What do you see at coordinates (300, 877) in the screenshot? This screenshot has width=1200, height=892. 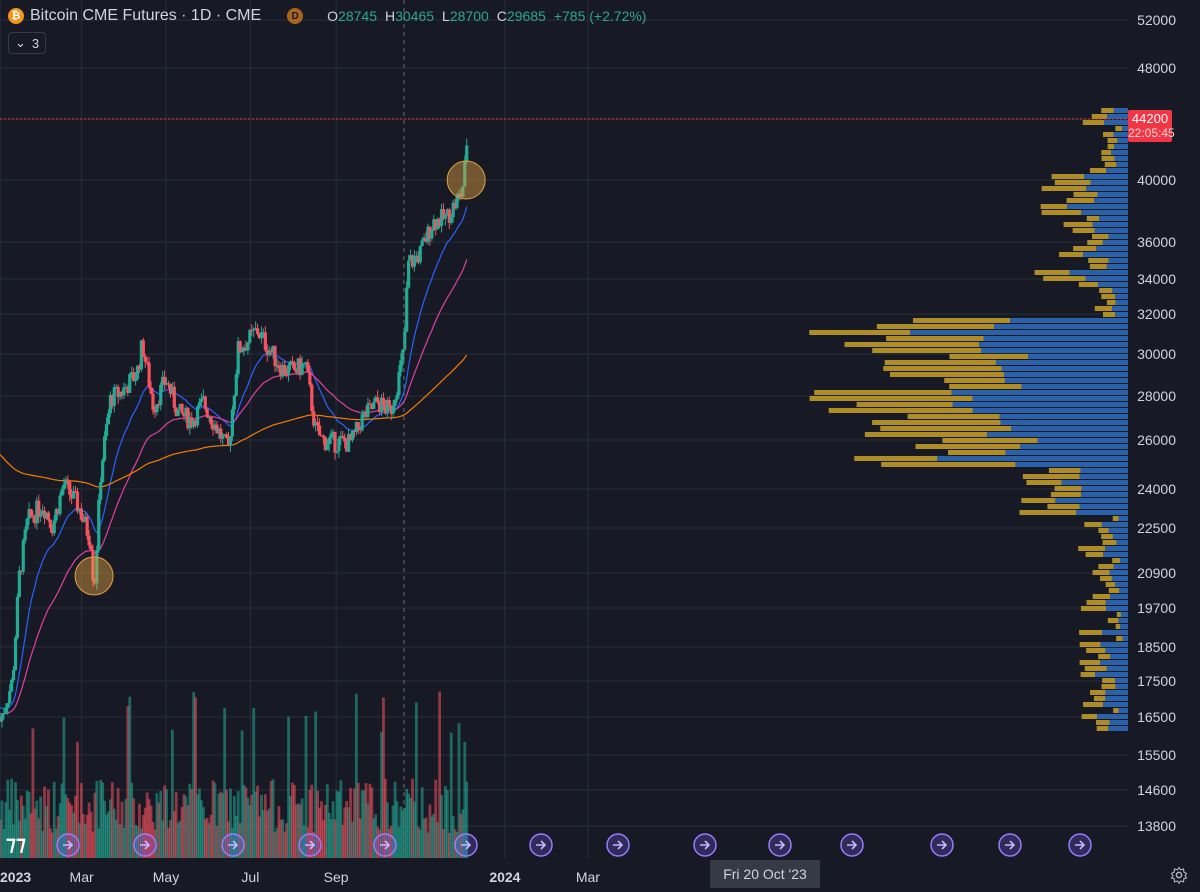 I see `time-axis: 2023 Mar May Jul Sep 2024 Mar` at bounding box center [300, 877].